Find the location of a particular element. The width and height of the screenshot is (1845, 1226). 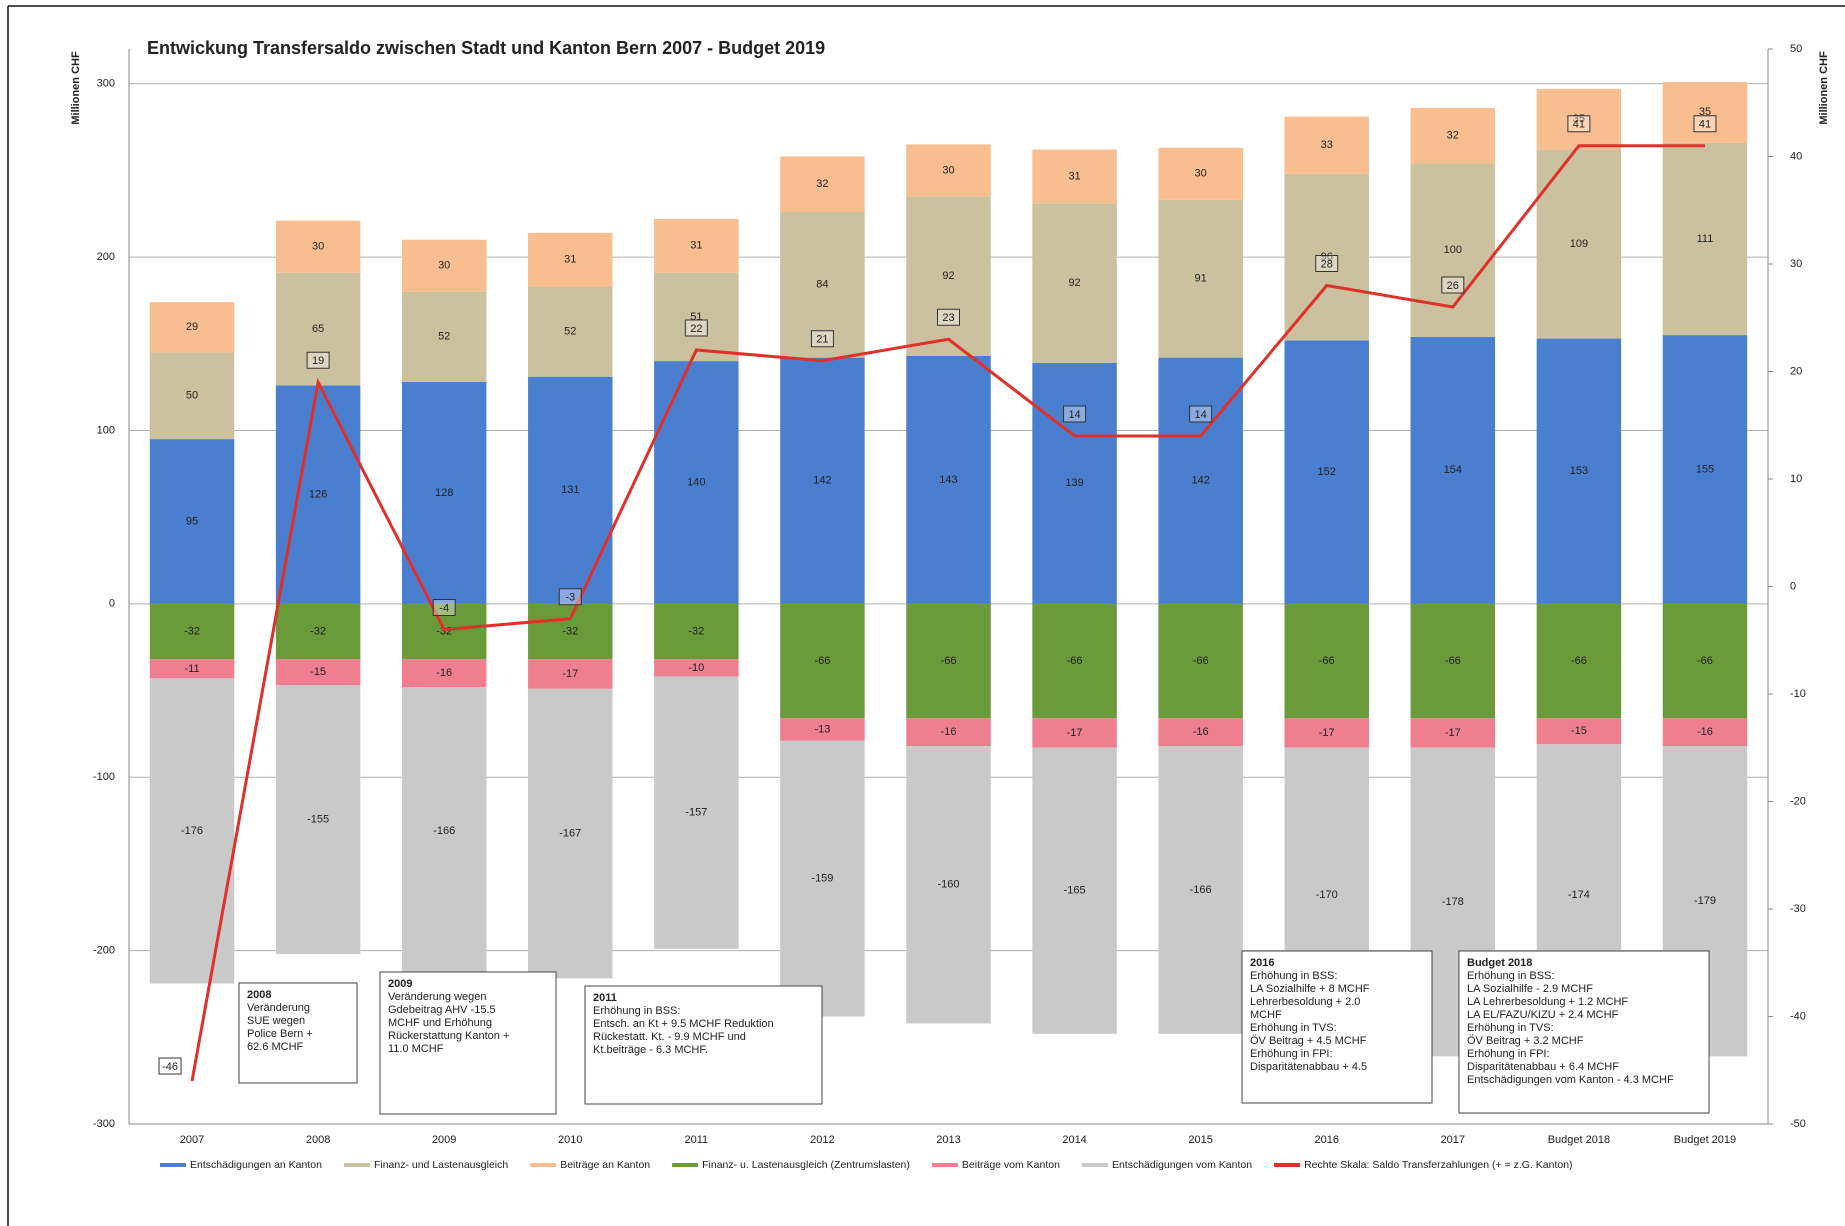

annotation-title: 2016 is located at coordinates (1262, 963).